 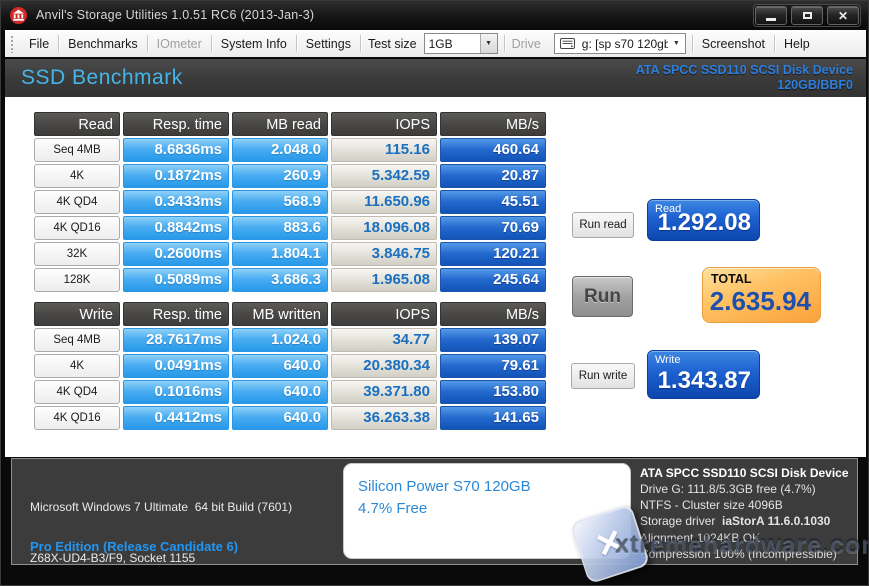 I want to click on resp-time-cell: 28.7617ms, so click(x=176, y=340).